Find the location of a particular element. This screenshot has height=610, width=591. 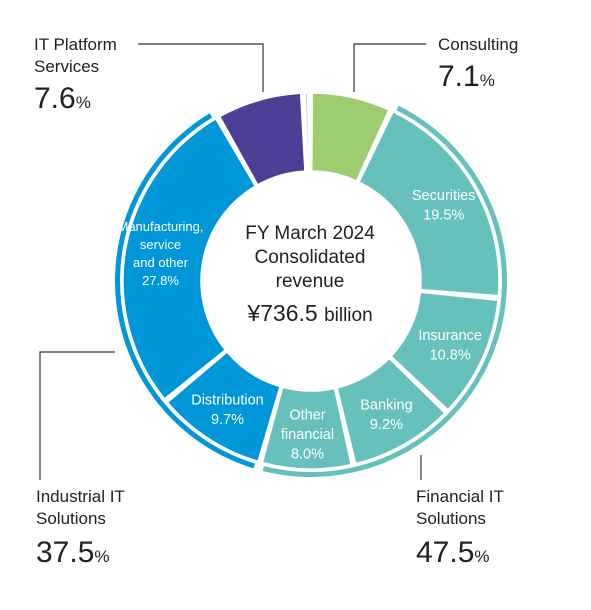

leader-consulting is located at coordinates (389, 67).